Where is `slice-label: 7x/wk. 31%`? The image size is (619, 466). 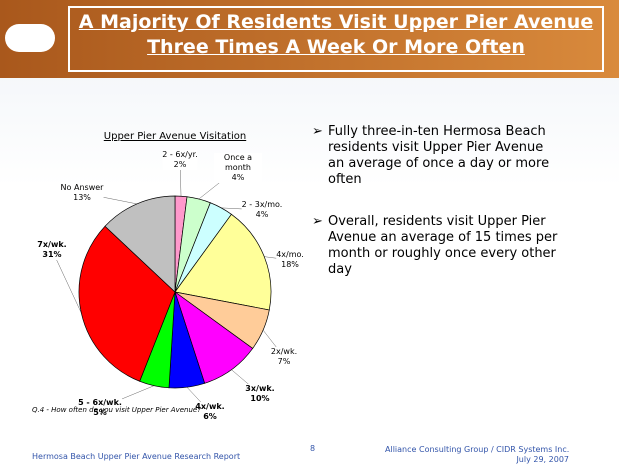 slice-label: 7x/wk. 31% is located at coordinates (52, 250).